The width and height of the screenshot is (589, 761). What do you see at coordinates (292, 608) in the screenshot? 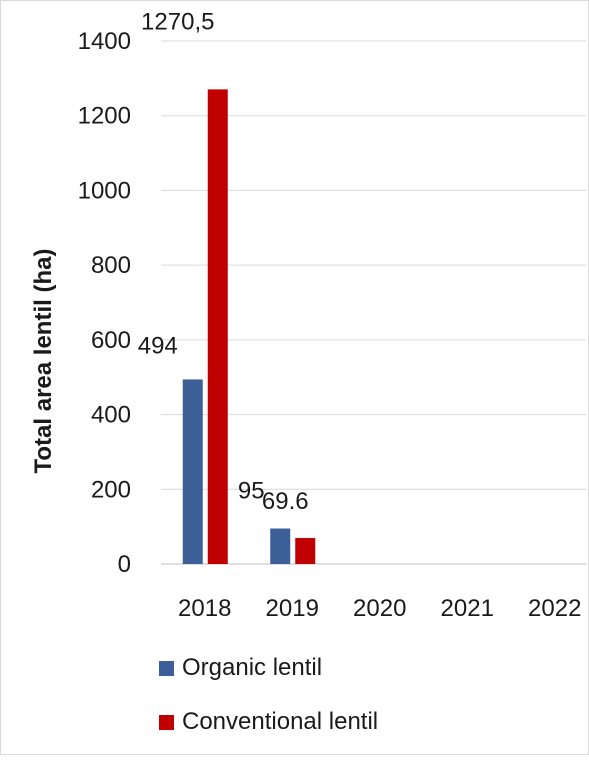
I see `x-tick-label: 2019` at bounding box center [292, 608].